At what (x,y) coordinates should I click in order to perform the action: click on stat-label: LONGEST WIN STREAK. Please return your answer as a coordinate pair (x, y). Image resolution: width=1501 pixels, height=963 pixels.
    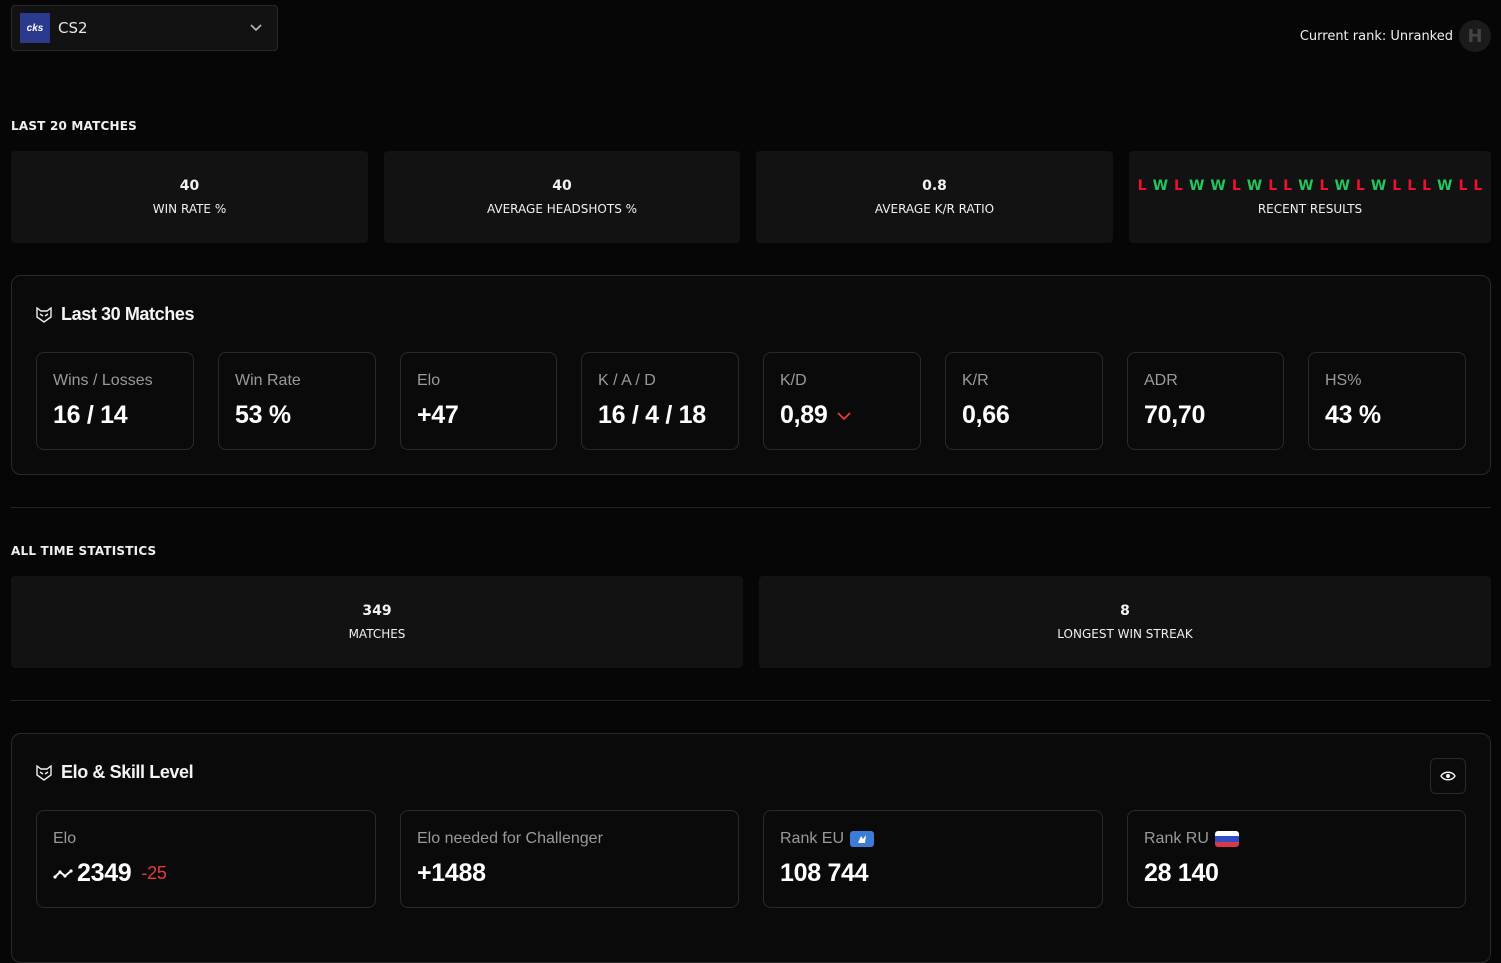
    Looking at the image, I should click on (1125, 634).